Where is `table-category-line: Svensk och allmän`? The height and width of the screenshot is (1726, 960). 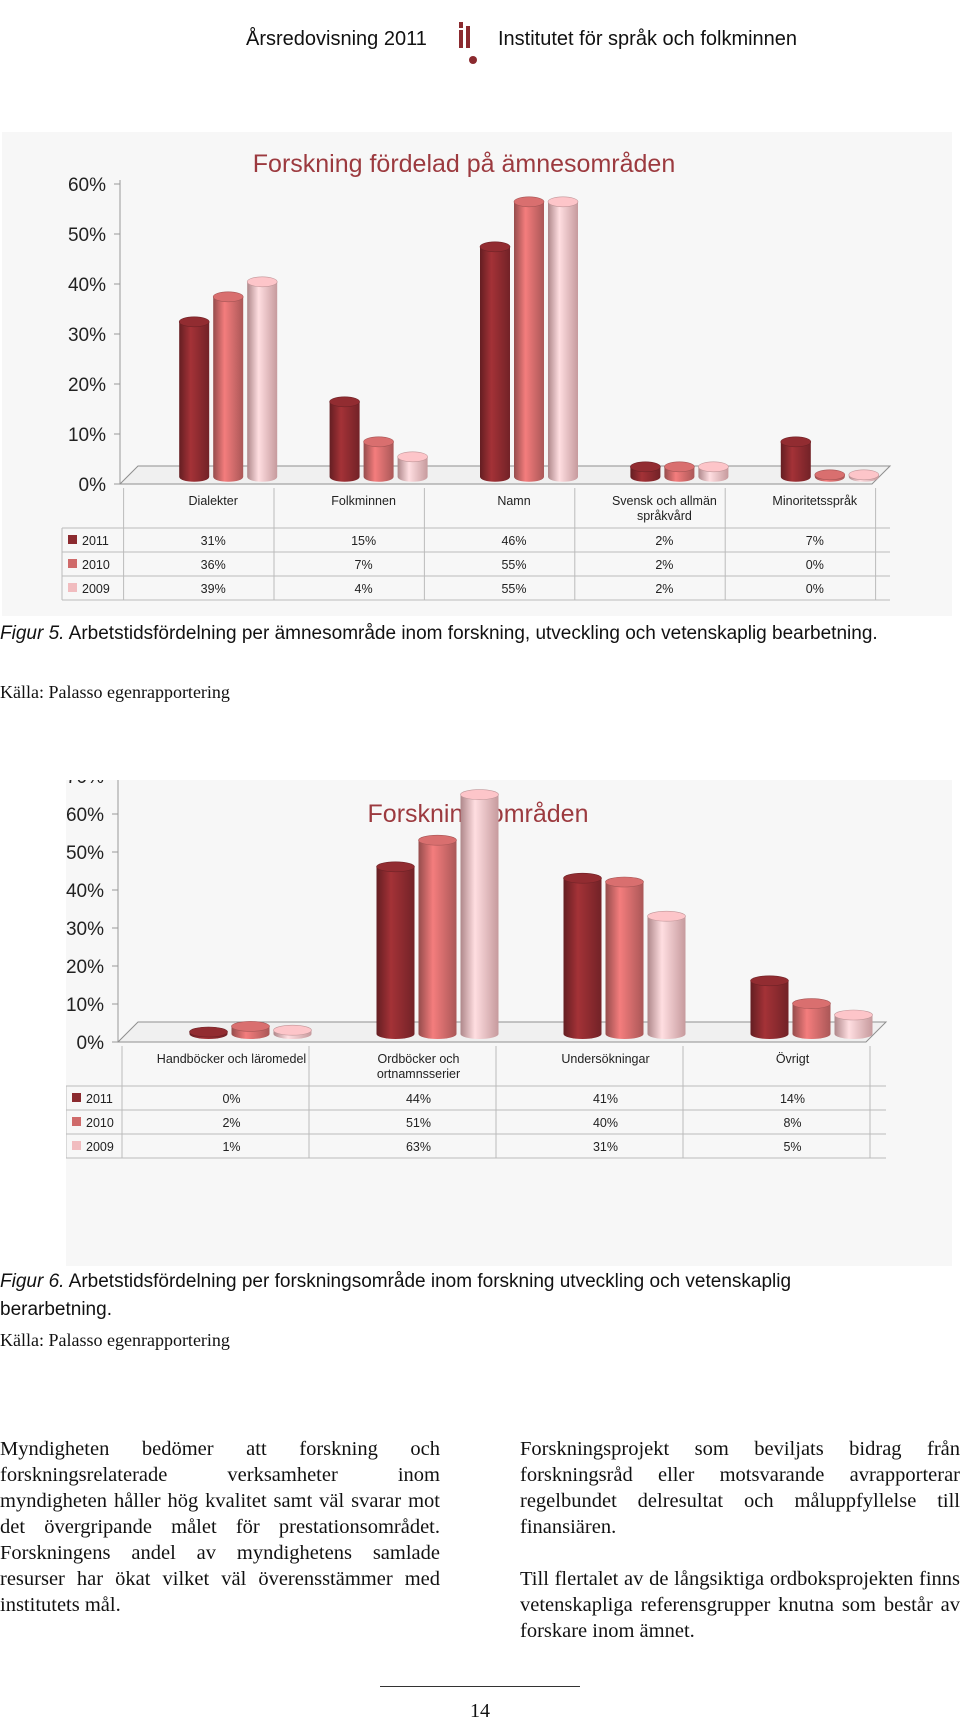
table-category-line: Svensk och allmän is located at coordinates (664, 501).